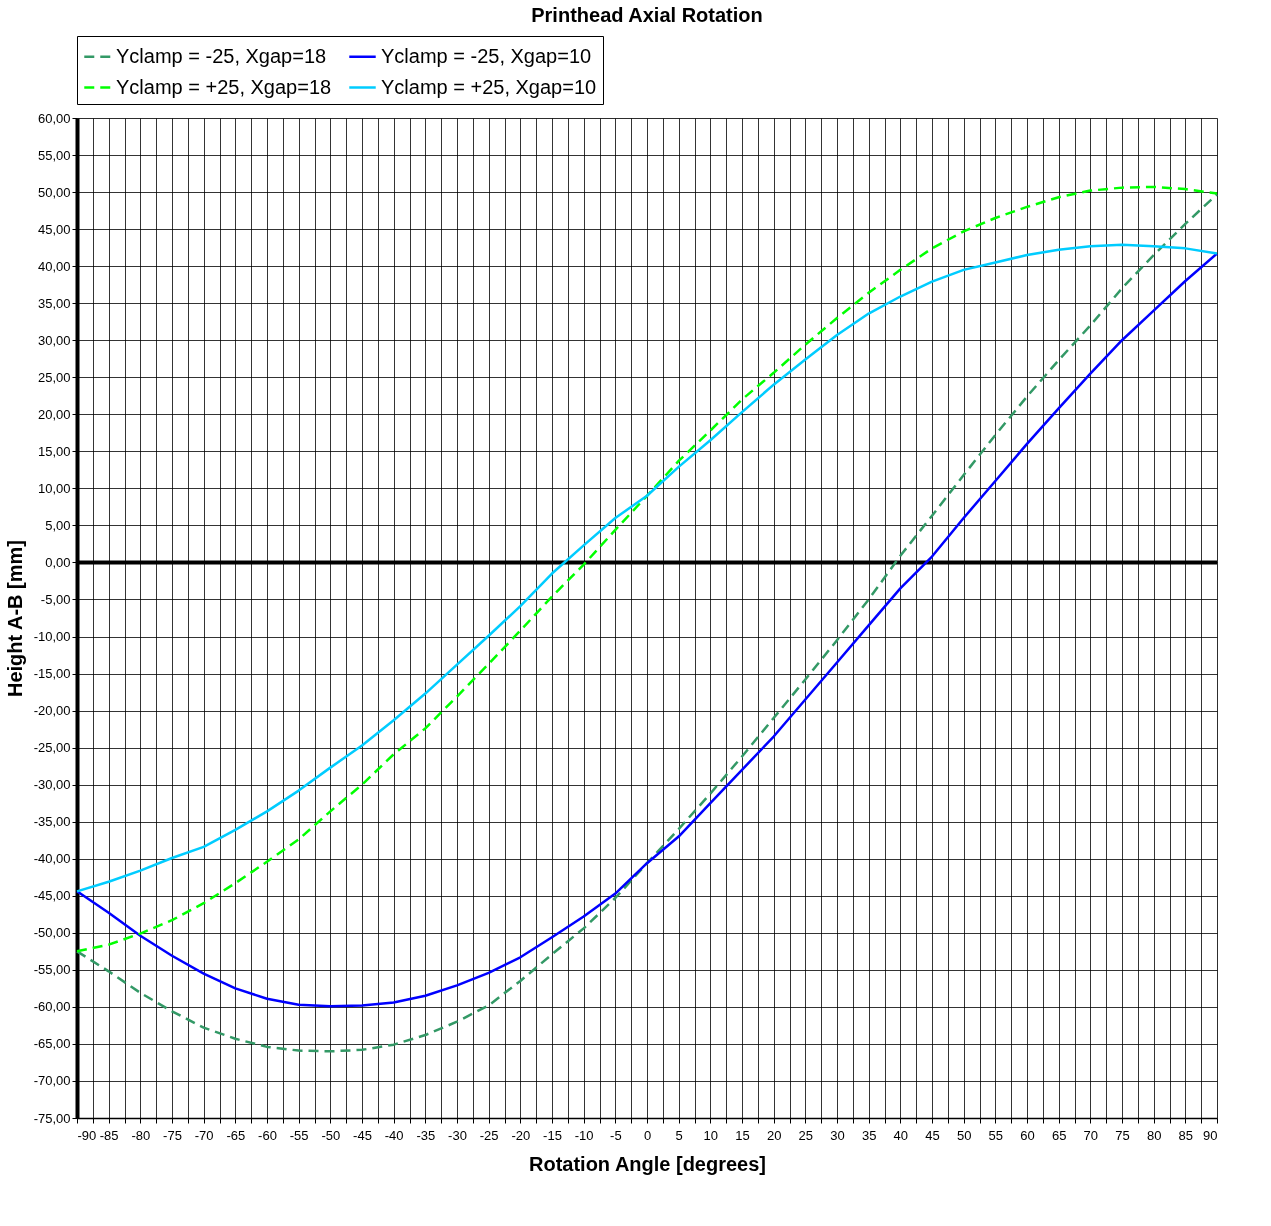 The height and width of the screenshot is (1226, 1271). I want to click on x-tick-label: 5, so click(679, 1135).